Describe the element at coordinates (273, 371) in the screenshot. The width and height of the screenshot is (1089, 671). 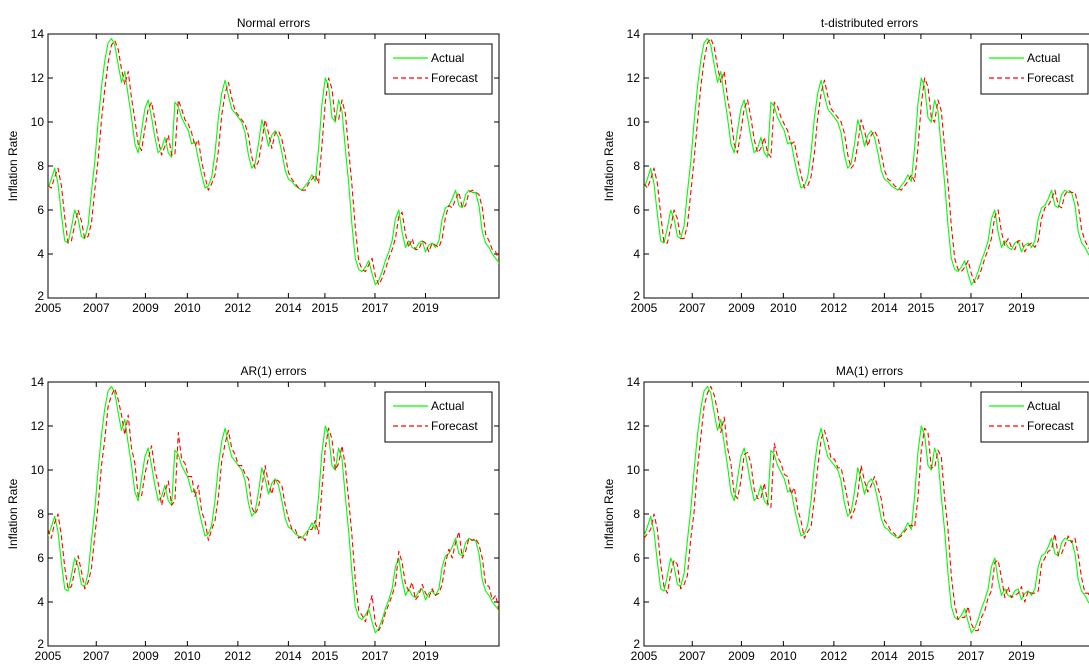
I see `chart-title: AR(1) errors` at that location.